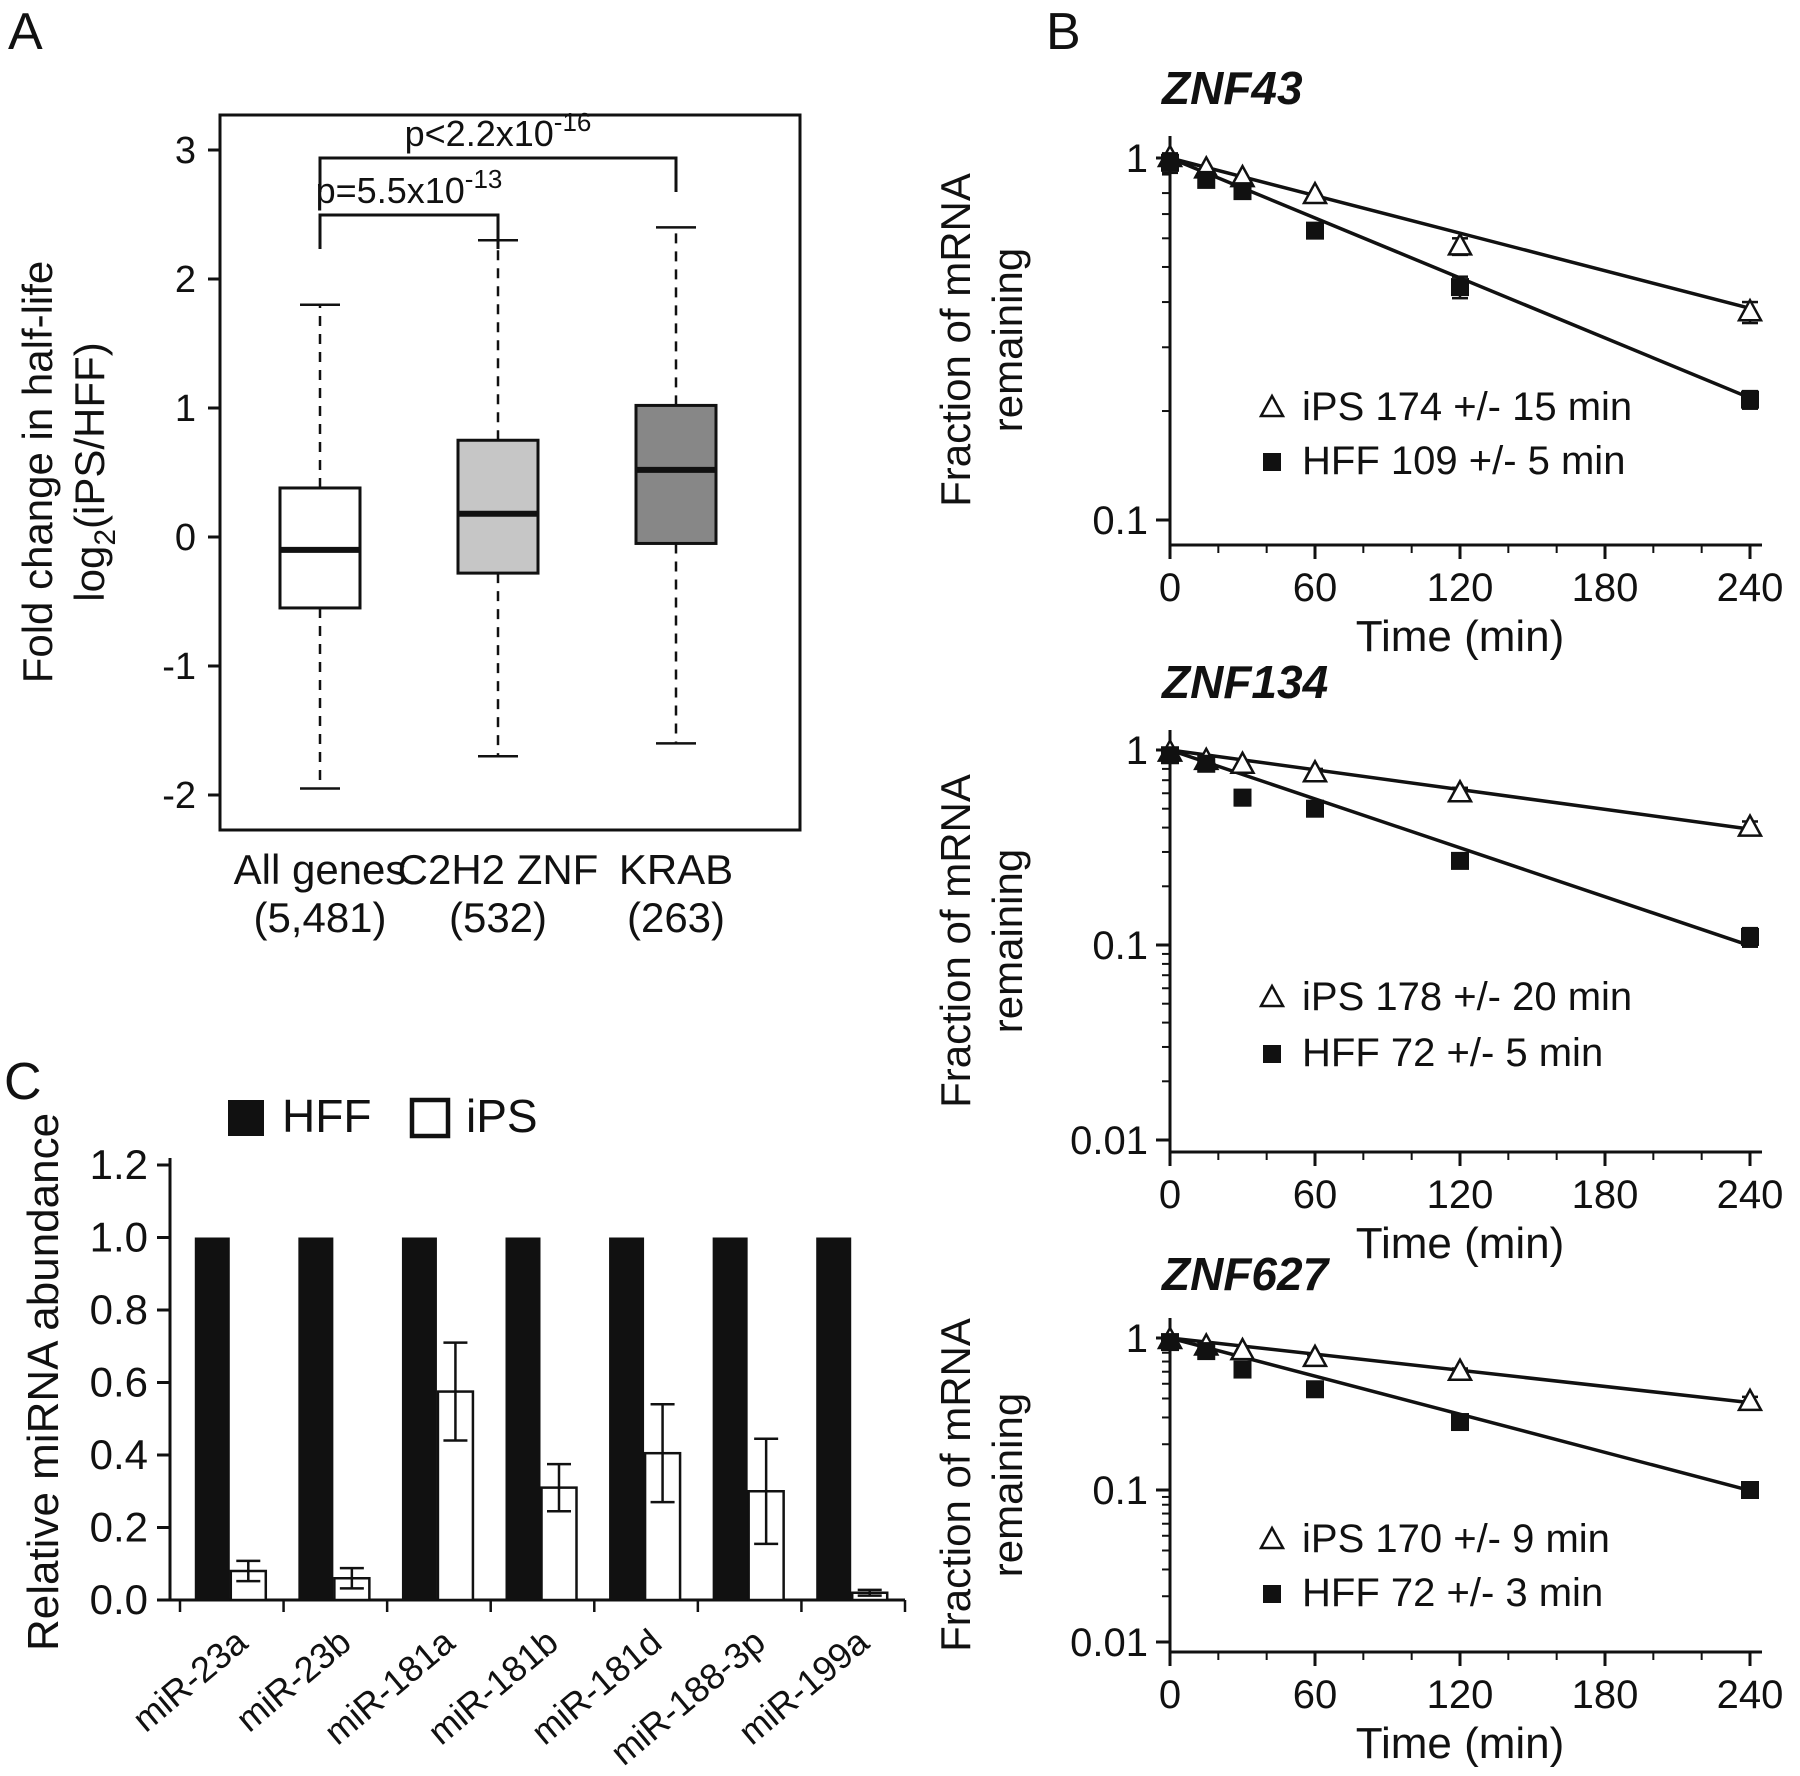 The height and width of the screenshot is (1776, 1800). What do you see at coordinates (189, 1679) in the screenshot?
I see `x-category-label: miR-23a` at bounding box center [189, 1679].